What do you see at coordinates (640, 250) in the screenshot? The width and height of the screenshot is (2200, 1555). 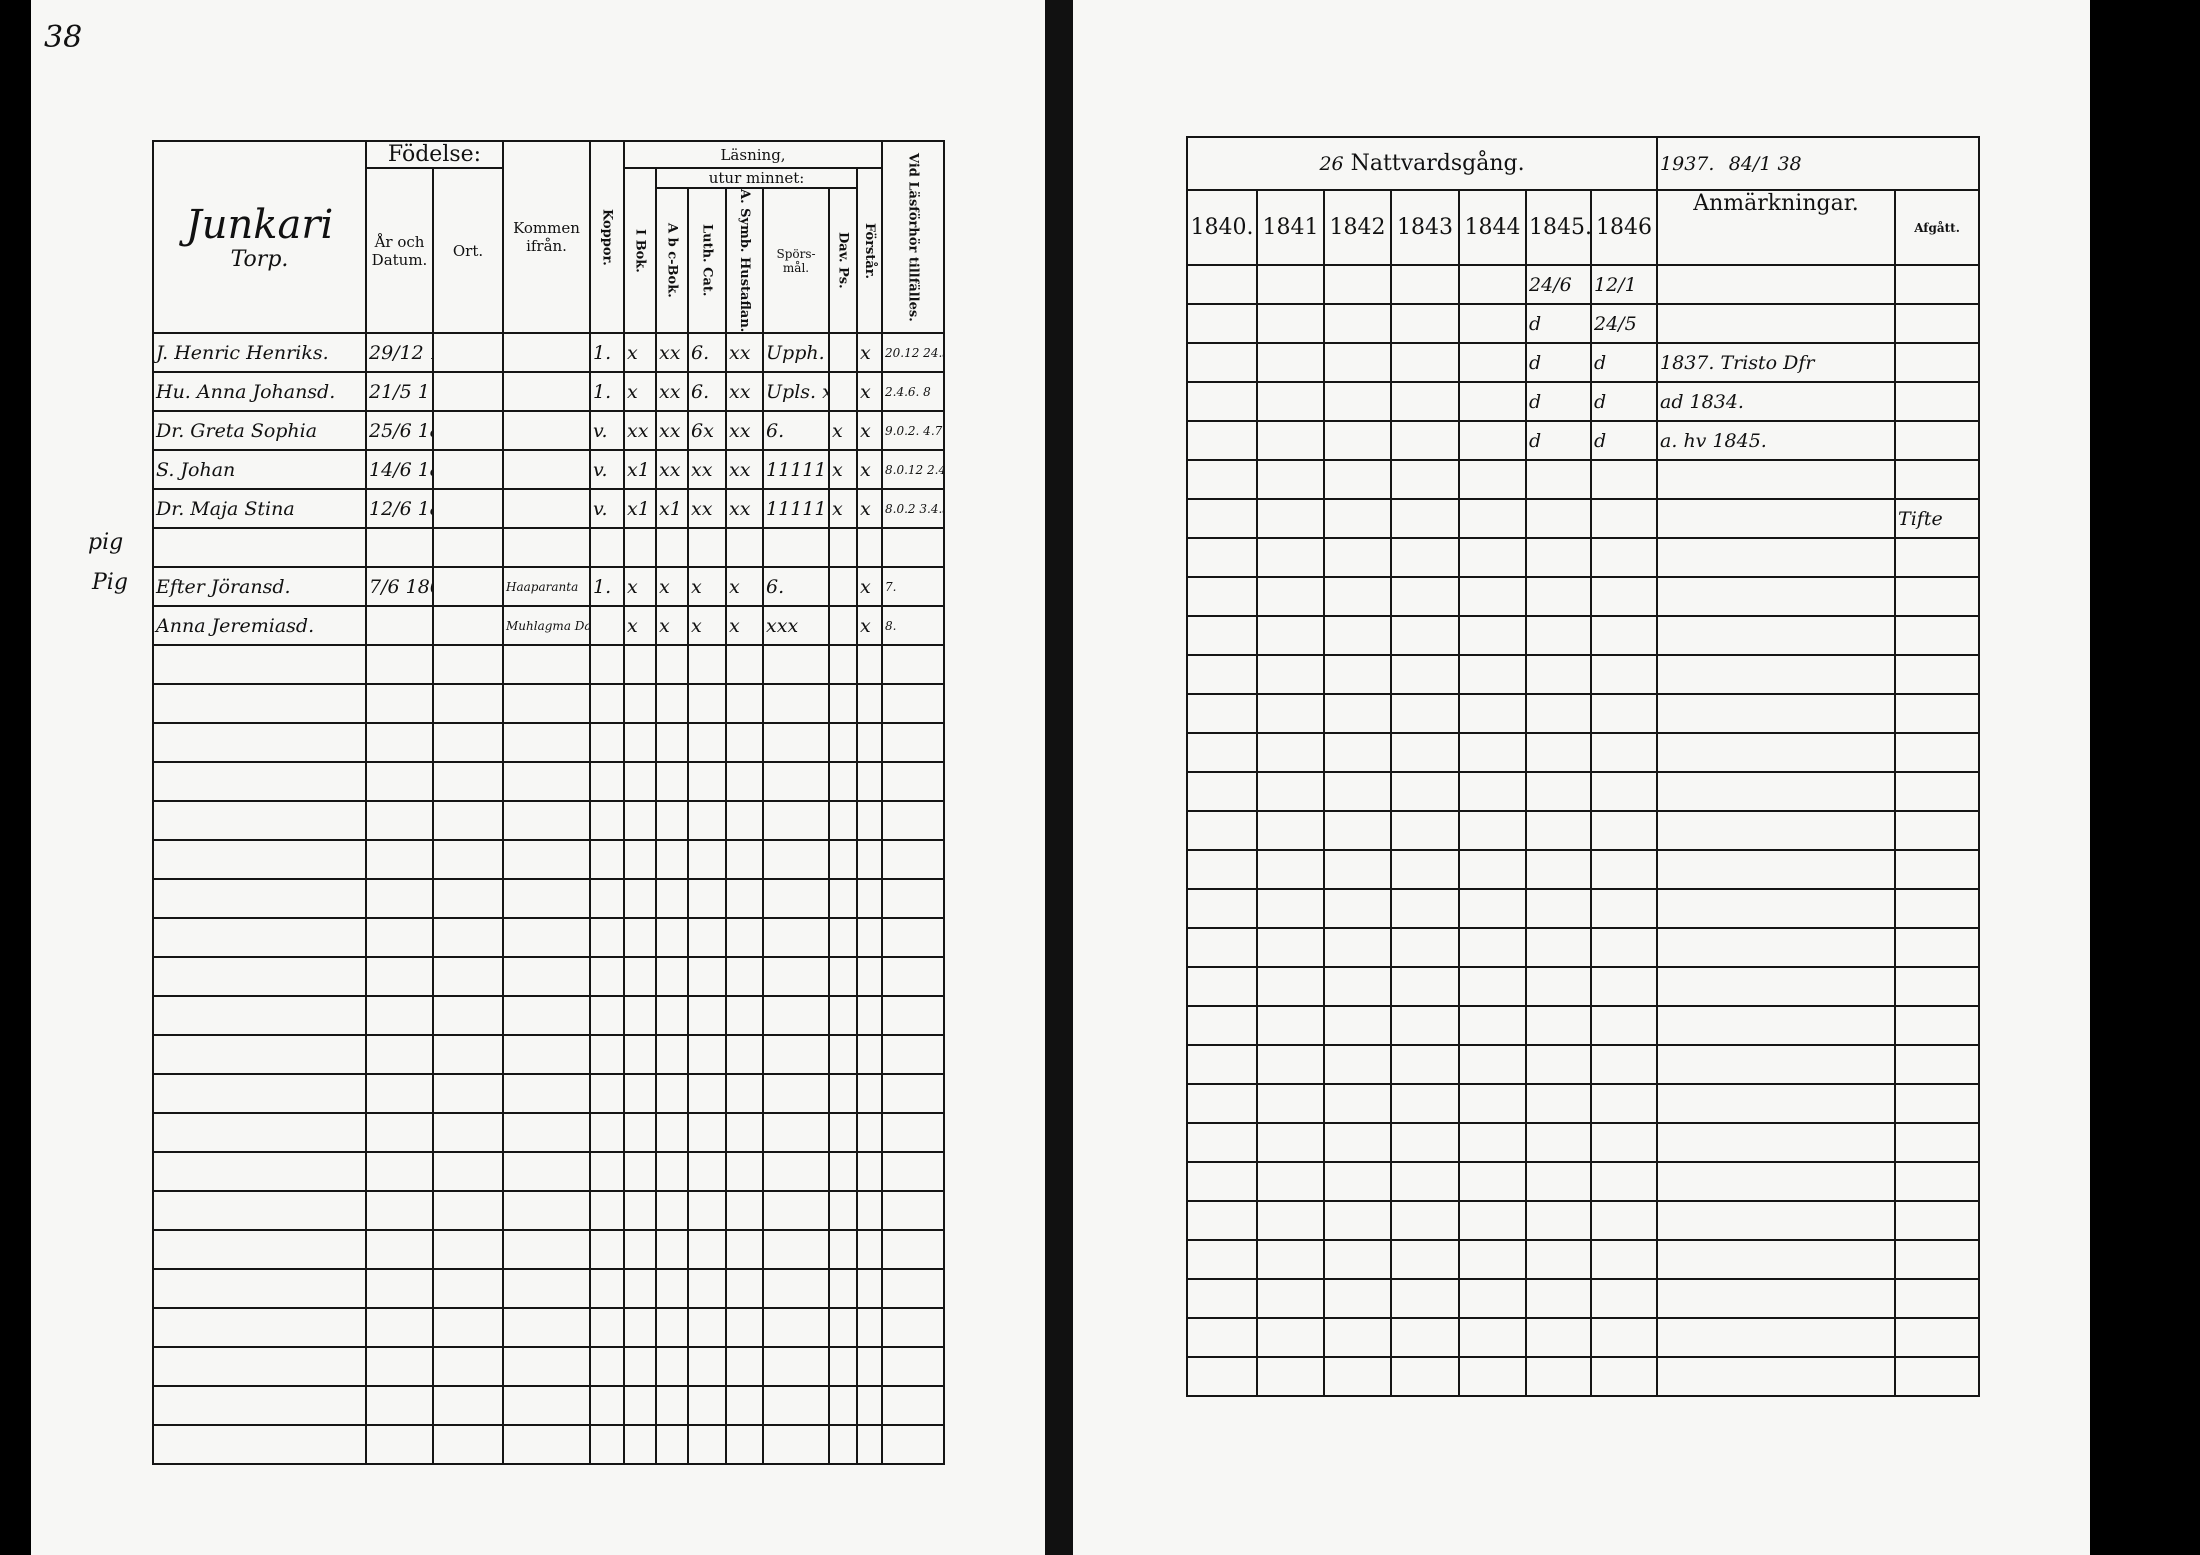 I see `book-heading: I Bok.` at bounding box center [640, 250].